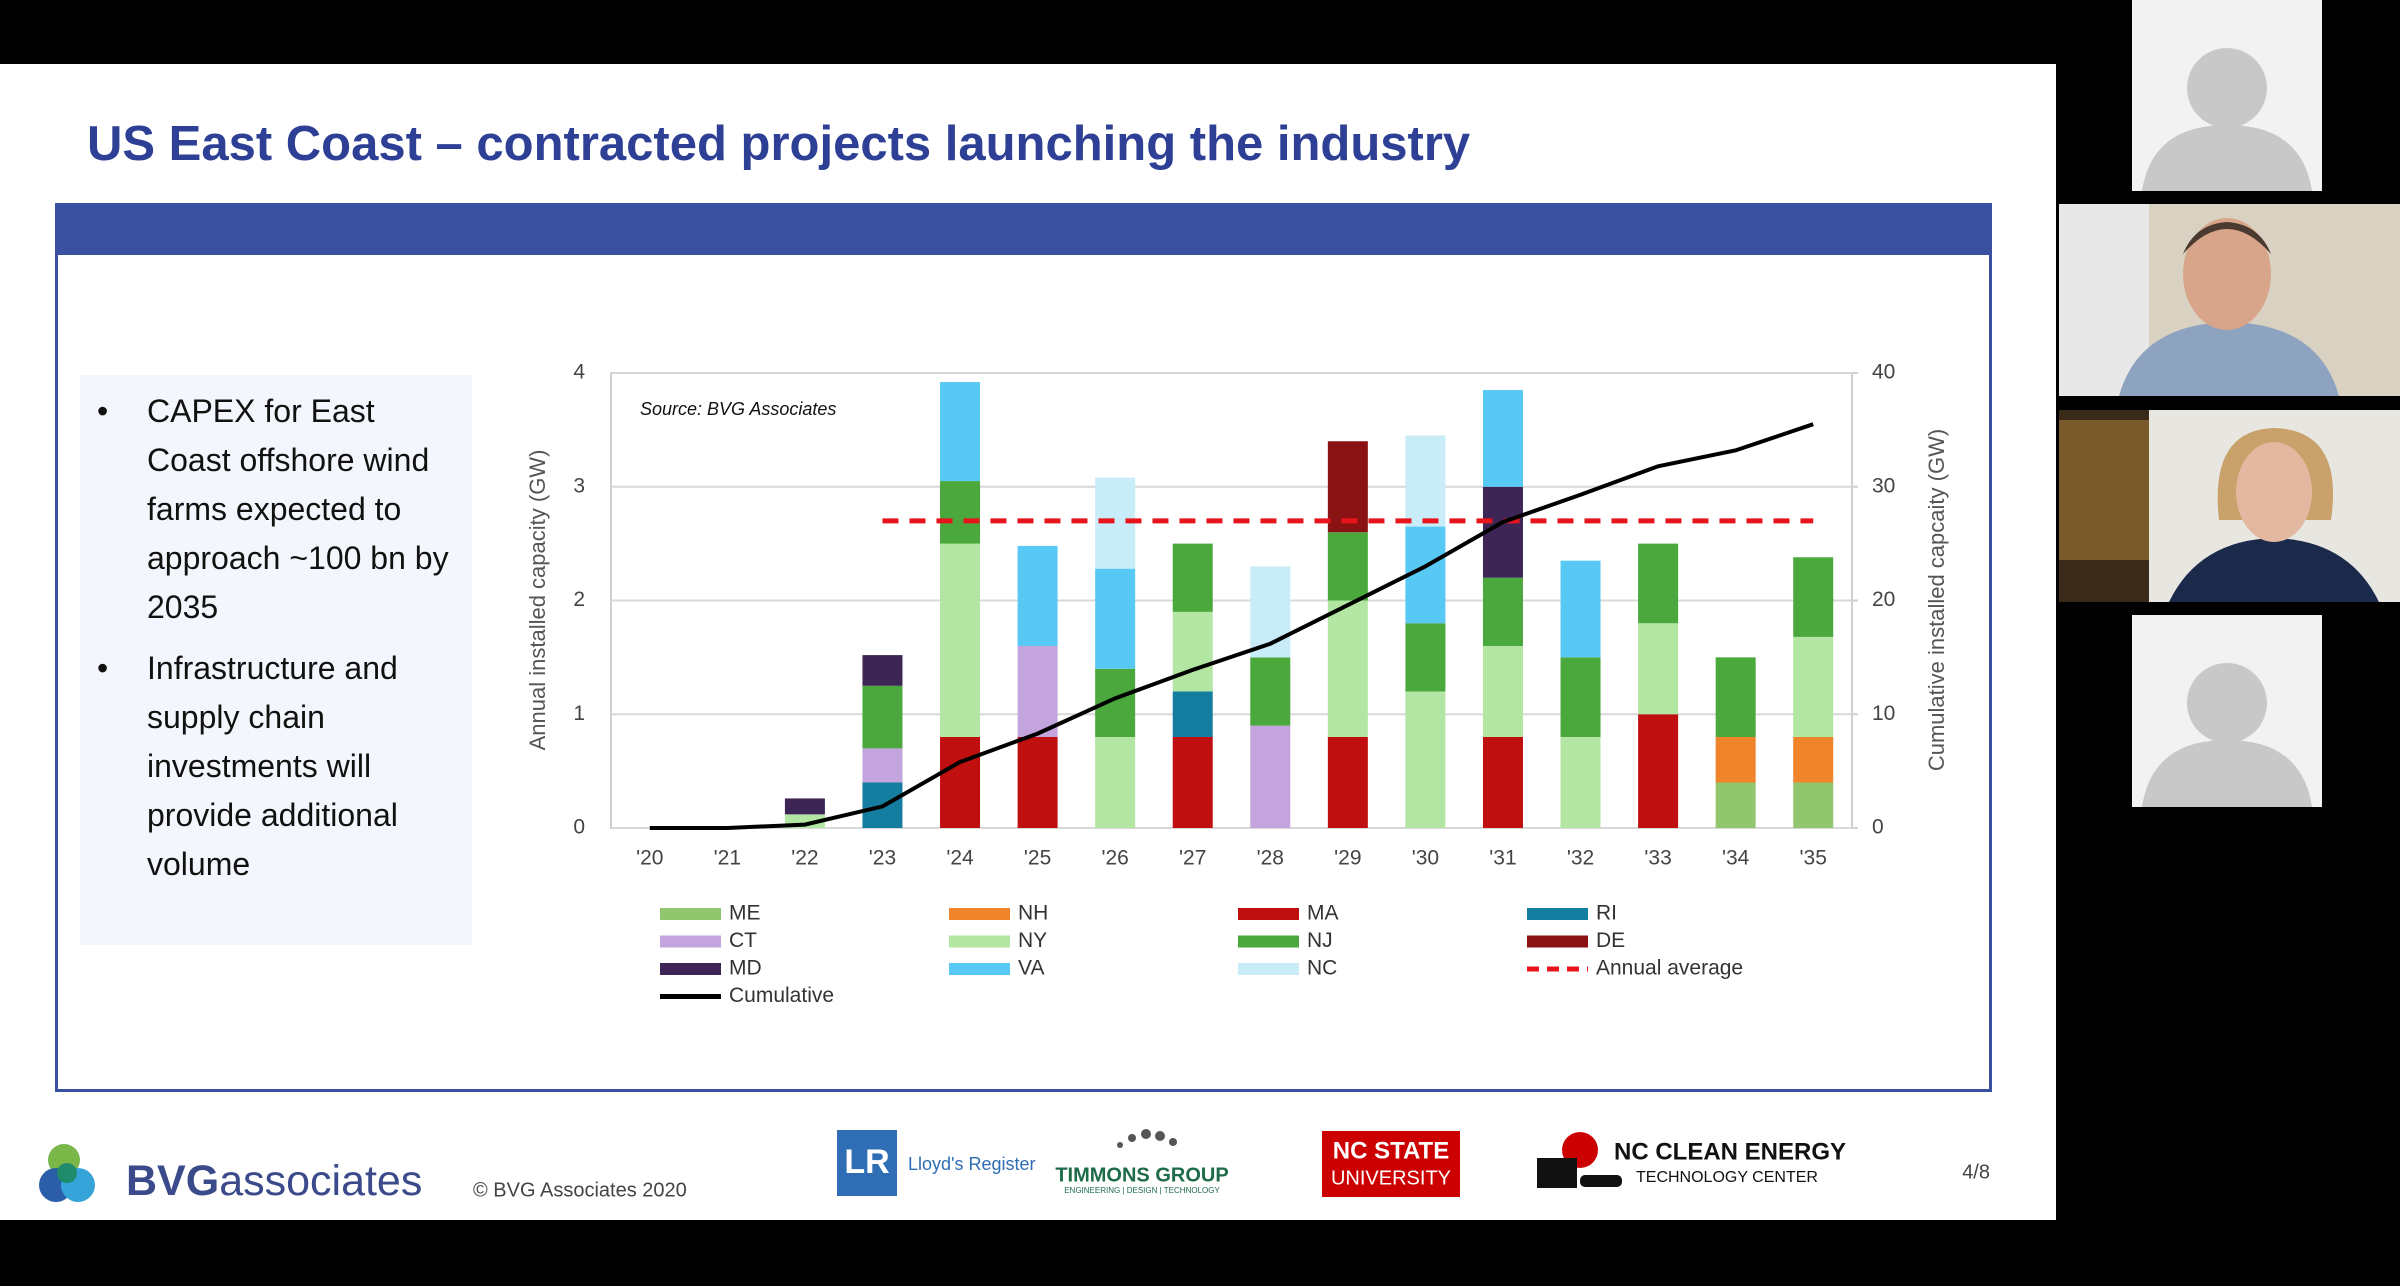  Describe the element at coordinates (1322, 968) in the screenshot. I see `legend-label: NC` at that location.